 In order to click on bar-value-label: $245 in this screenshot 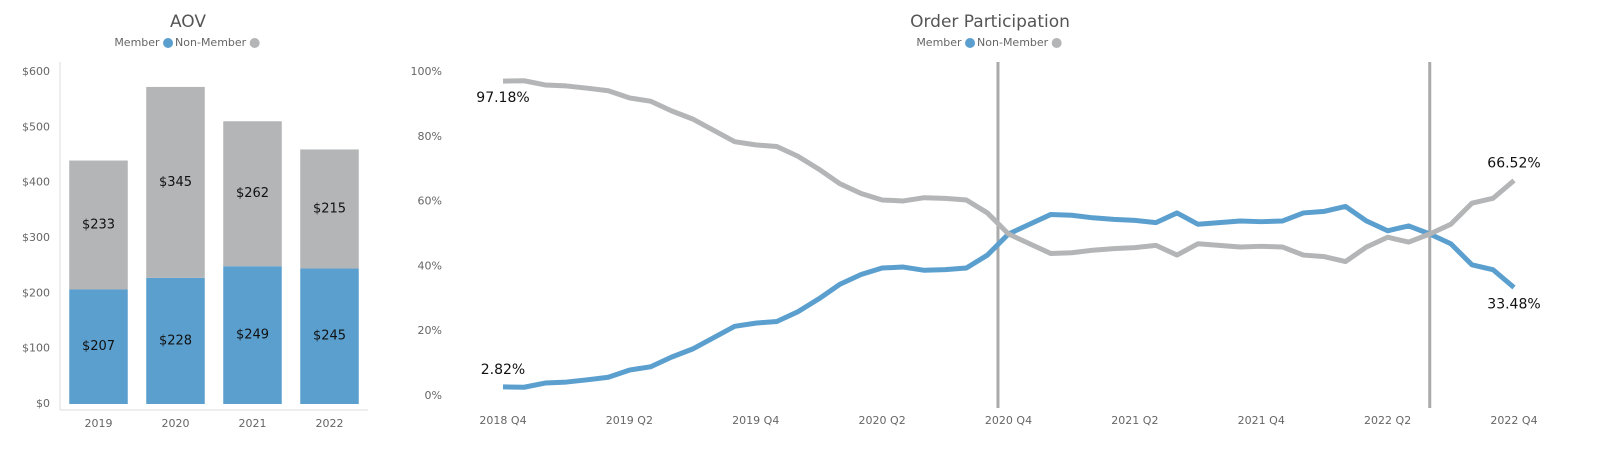, I will do `click(329, 336)`.